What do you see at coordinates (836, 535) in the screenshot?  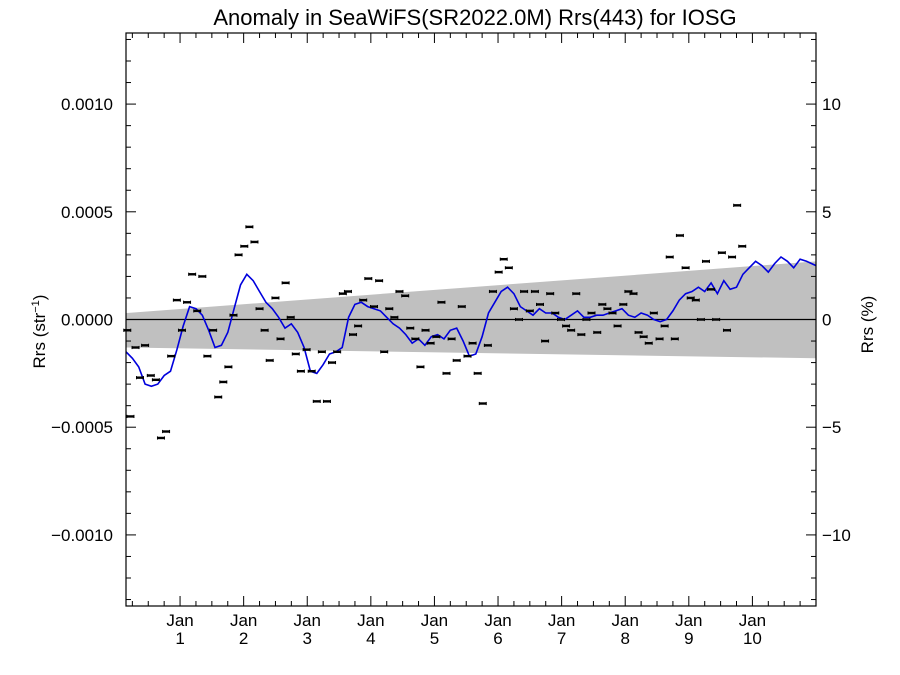 I see `y-tick-label-right: −10` at bounding box center [836, 535].